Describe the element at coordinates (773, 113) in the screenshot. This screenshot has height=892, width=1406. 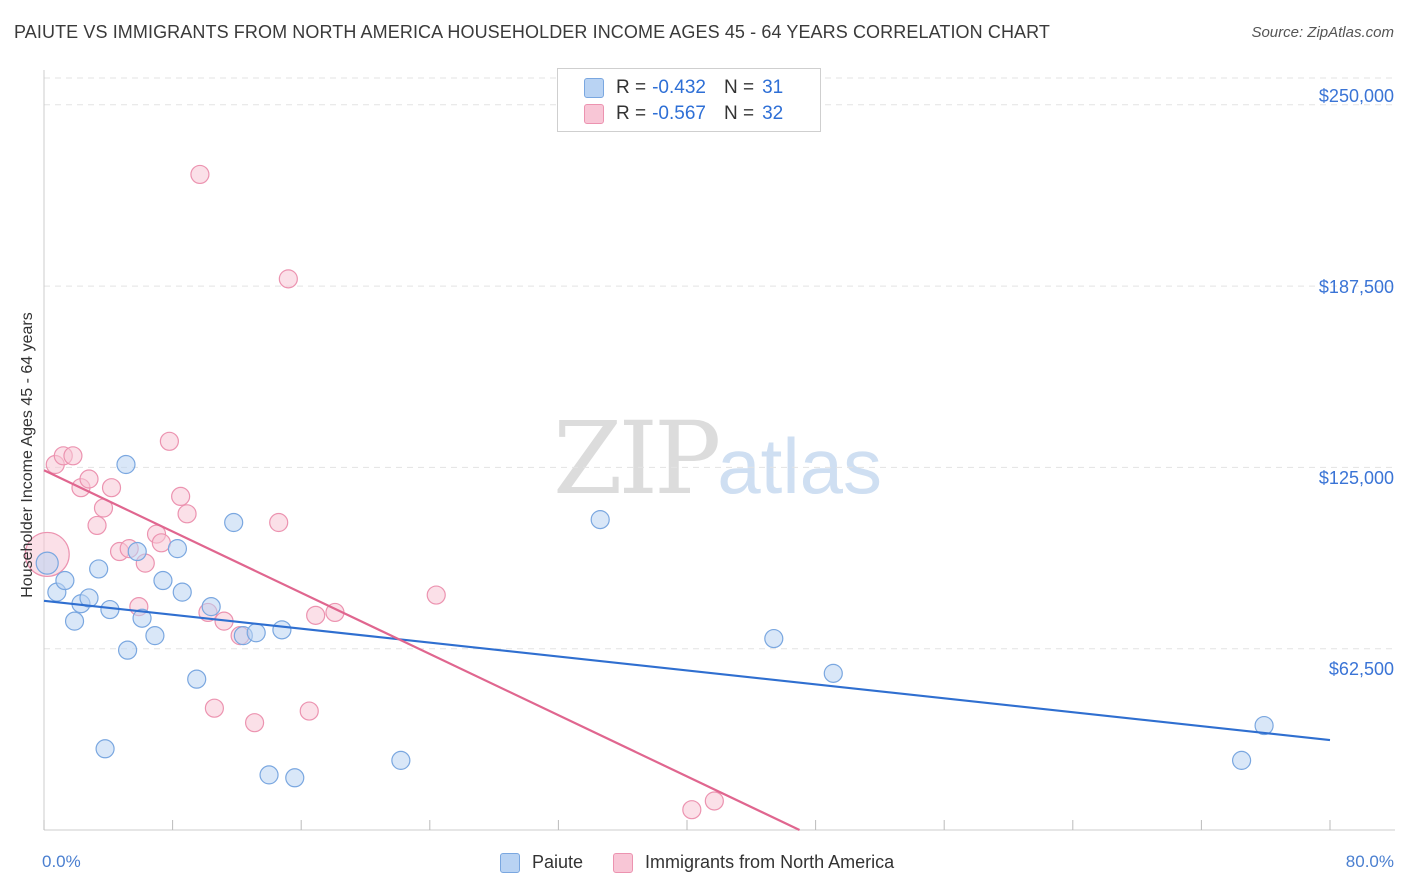
I see `legend-n-value: 32` at that location.